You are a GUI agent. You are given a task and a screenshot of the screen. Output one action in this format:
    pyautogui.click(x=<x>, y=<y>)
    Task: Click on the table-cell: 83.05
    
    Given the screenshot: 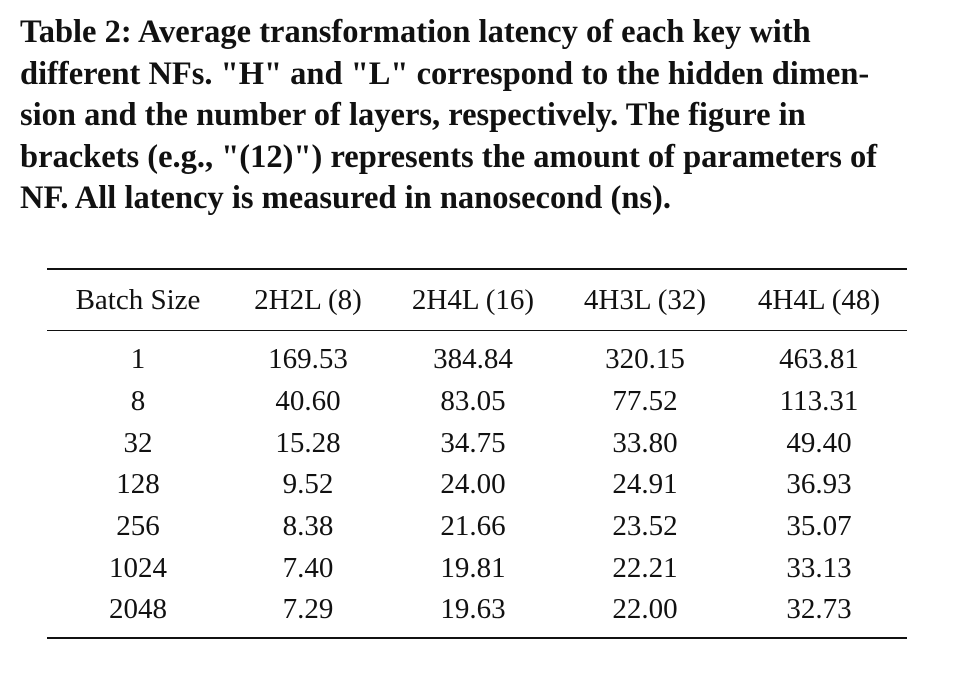 What is the action you would take?
    pyautogui.click(x=473, y=401)
    